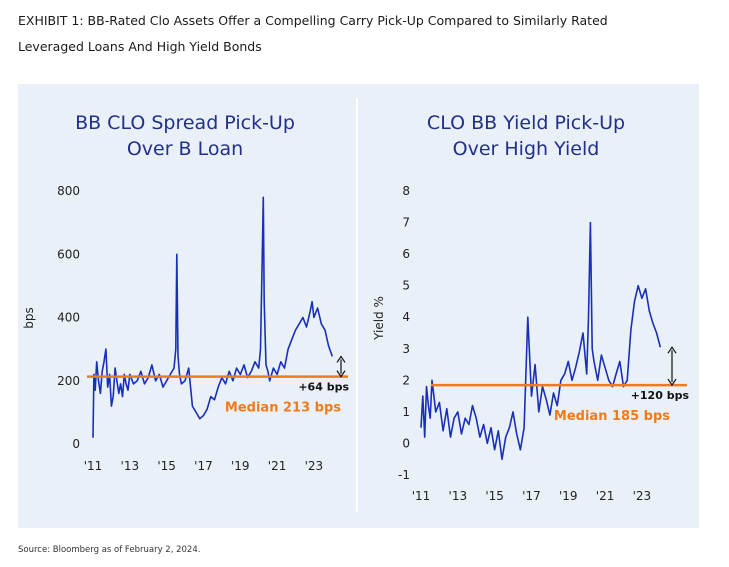 This screenshot has height=567, width=729. Describe the element at coordinates (68, 254) in the screenshot. I see `y-tick-label: 600` at that location.